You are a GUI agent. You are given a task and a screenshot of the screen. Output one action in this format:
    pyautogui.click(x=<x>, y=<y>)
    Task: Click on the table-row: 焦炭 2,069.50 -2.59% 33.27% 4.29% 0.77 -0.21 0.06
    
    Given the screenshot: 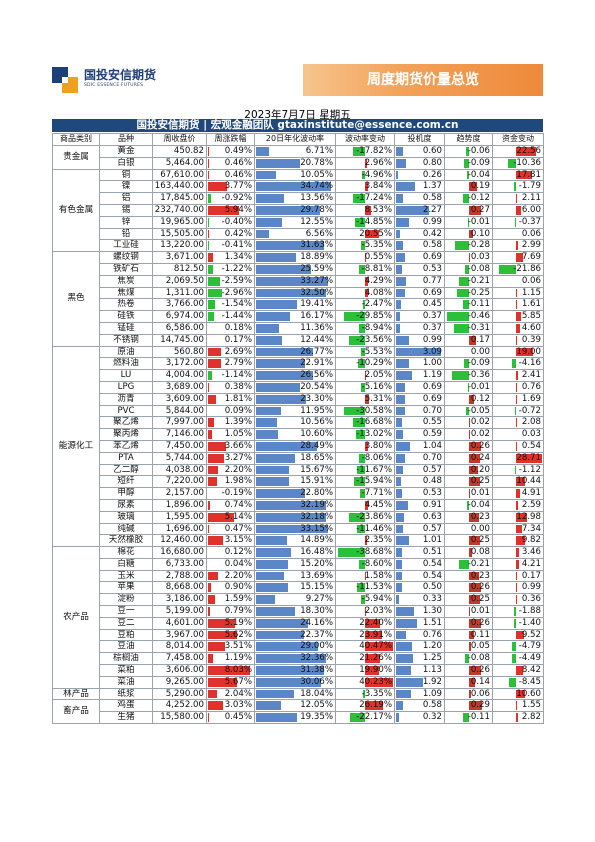 What is the action you would take?
    pyautogui.click(x=298, y=281)
    